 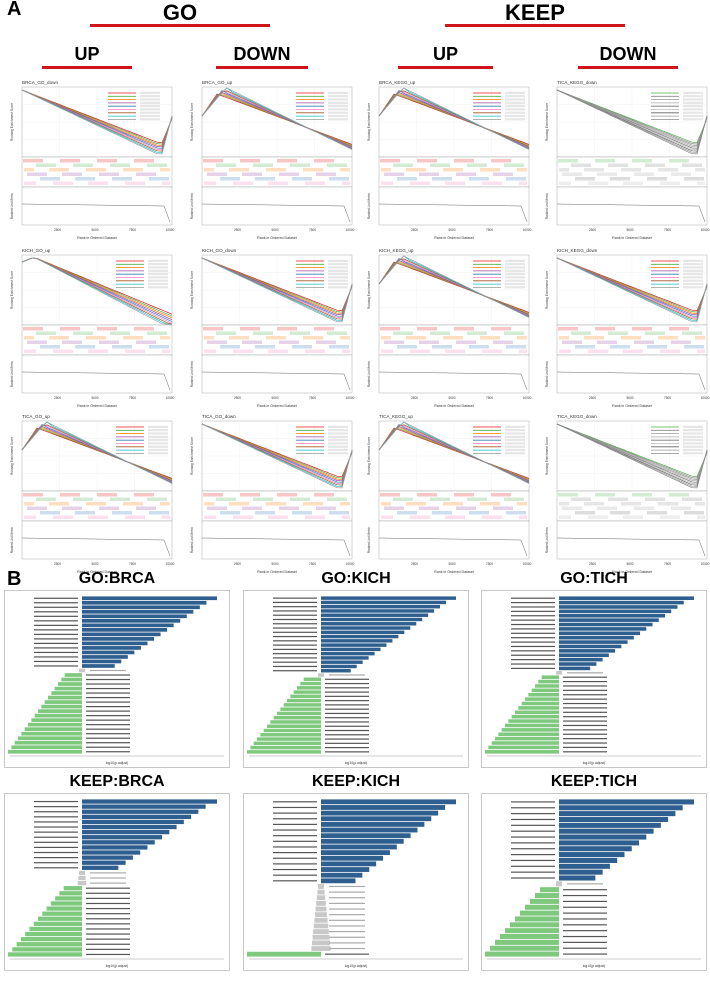 I want to click on metric-line, so click(x=631, y=547).